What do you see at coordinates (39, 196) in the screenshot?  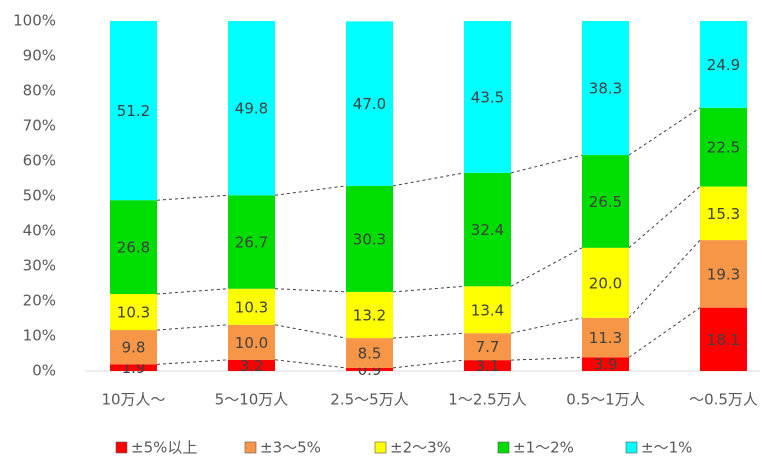 I see `y-tick-label: 50%` at bounding box center [39, 196].